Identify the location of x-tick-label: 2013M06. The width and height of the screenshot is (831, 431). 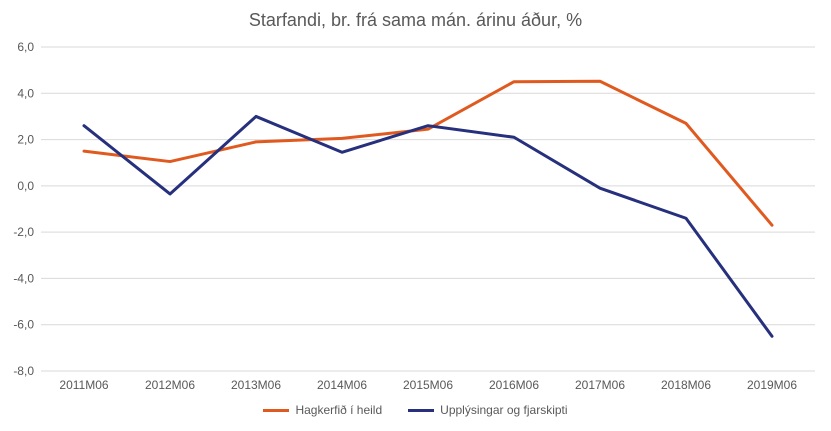
(256, 385).